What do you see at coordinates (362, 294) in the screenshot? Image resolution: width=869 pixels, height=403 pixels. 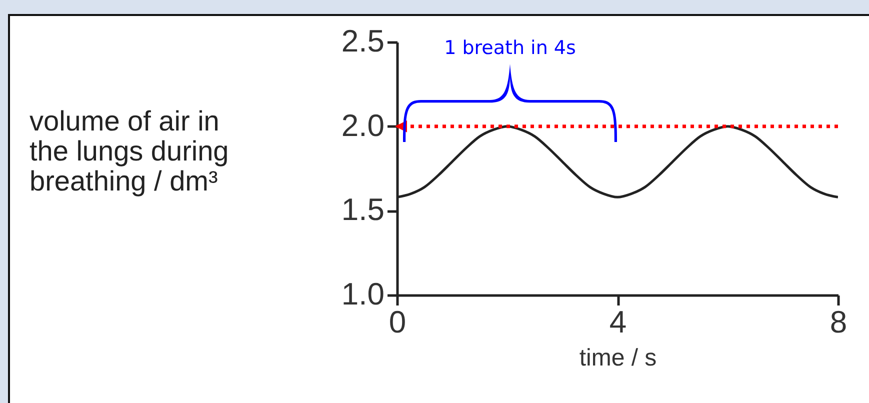 I see `y-tick-label: 1.0` at bounding box center [362, 294].